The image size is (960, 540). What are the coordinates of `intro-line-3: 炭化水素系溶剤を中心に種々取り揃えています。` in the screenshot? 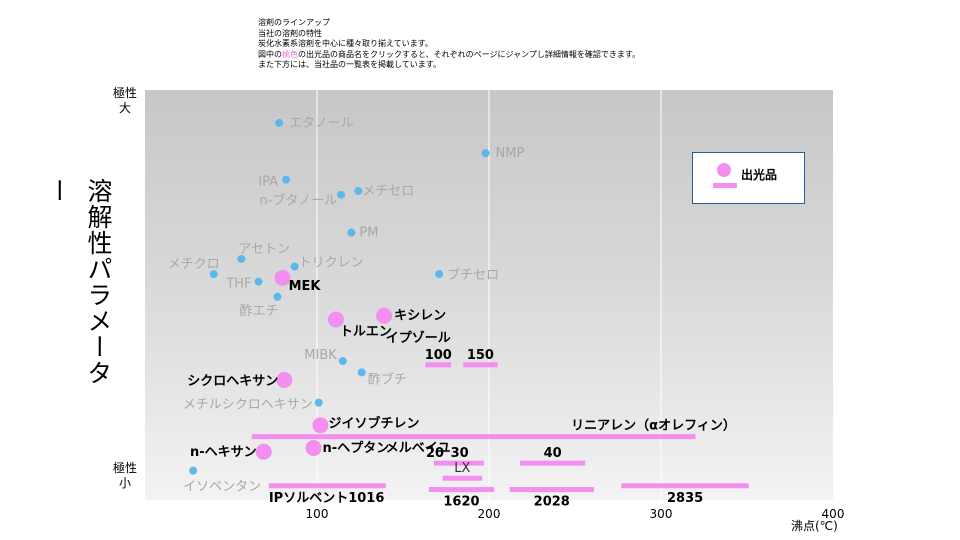 It's located at (345, 43).